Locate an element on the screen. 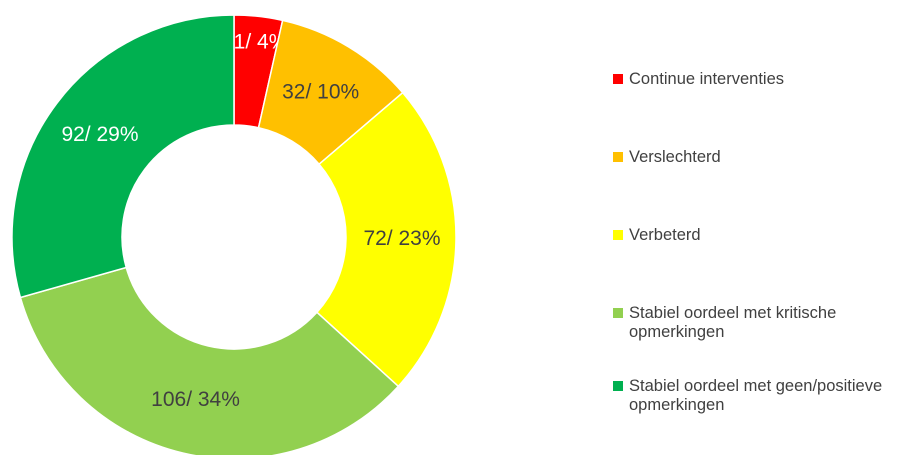  legend-item: Continue interventies is located at coordinates (761, 79).